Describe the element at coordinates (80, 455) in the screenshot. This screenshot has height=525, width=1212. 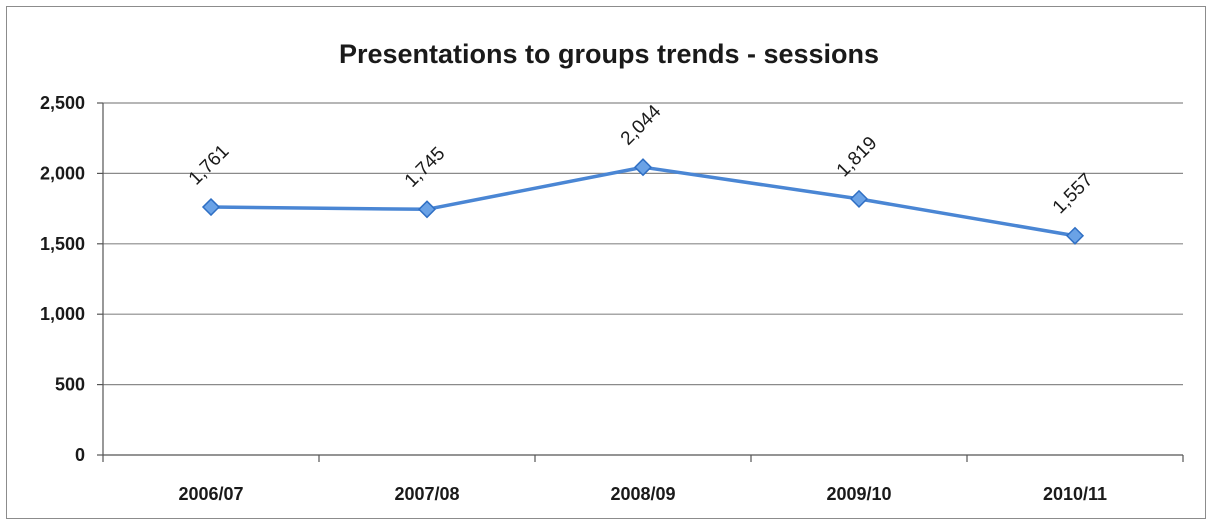
I see `y-tick-label: 0` at that location.